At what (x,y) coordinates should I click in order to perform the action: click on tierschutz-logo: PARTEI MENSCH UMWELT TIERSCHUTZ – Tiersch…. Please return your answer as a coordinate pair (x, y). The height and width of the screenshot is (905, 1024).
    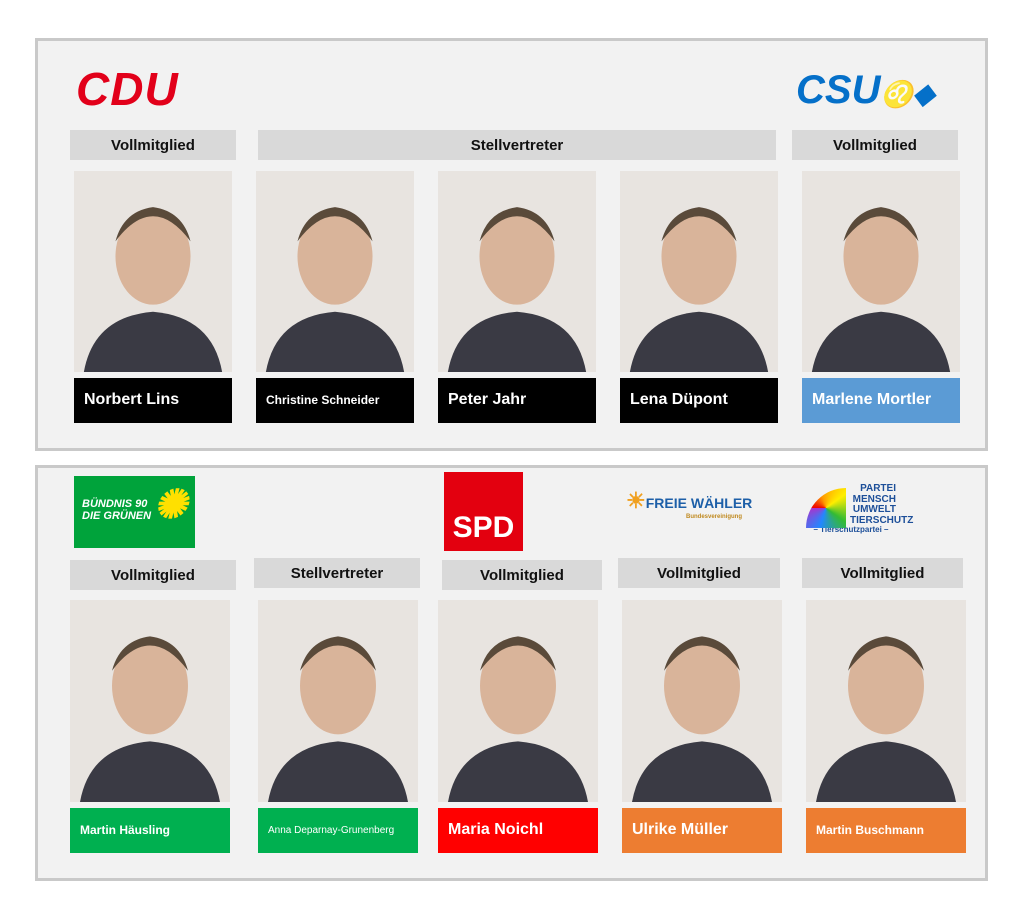
    Looking at the image, I should click on (859, 508).